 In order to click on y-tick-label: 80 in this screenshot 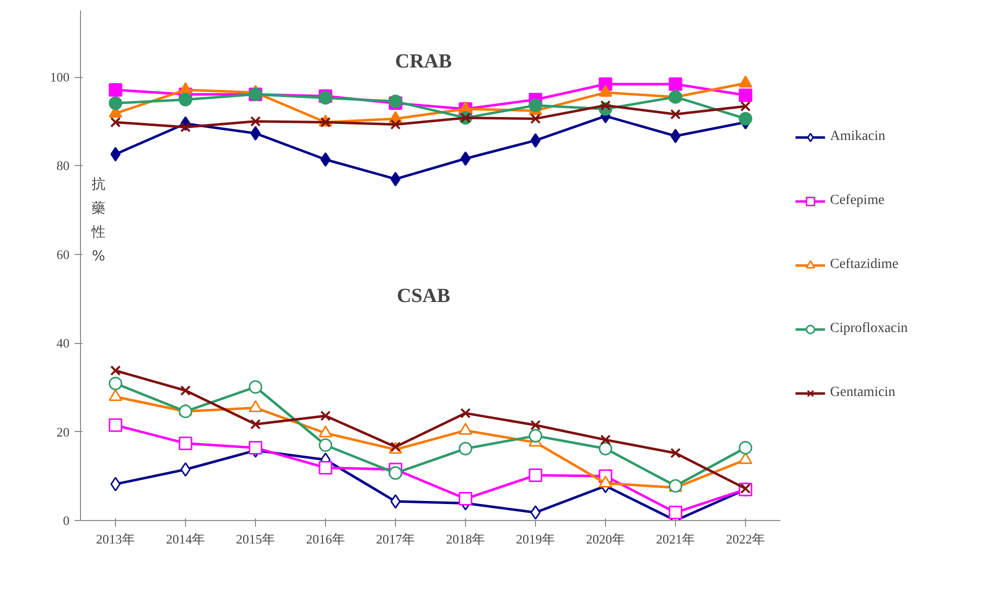, I will do `click(63, 166)`.